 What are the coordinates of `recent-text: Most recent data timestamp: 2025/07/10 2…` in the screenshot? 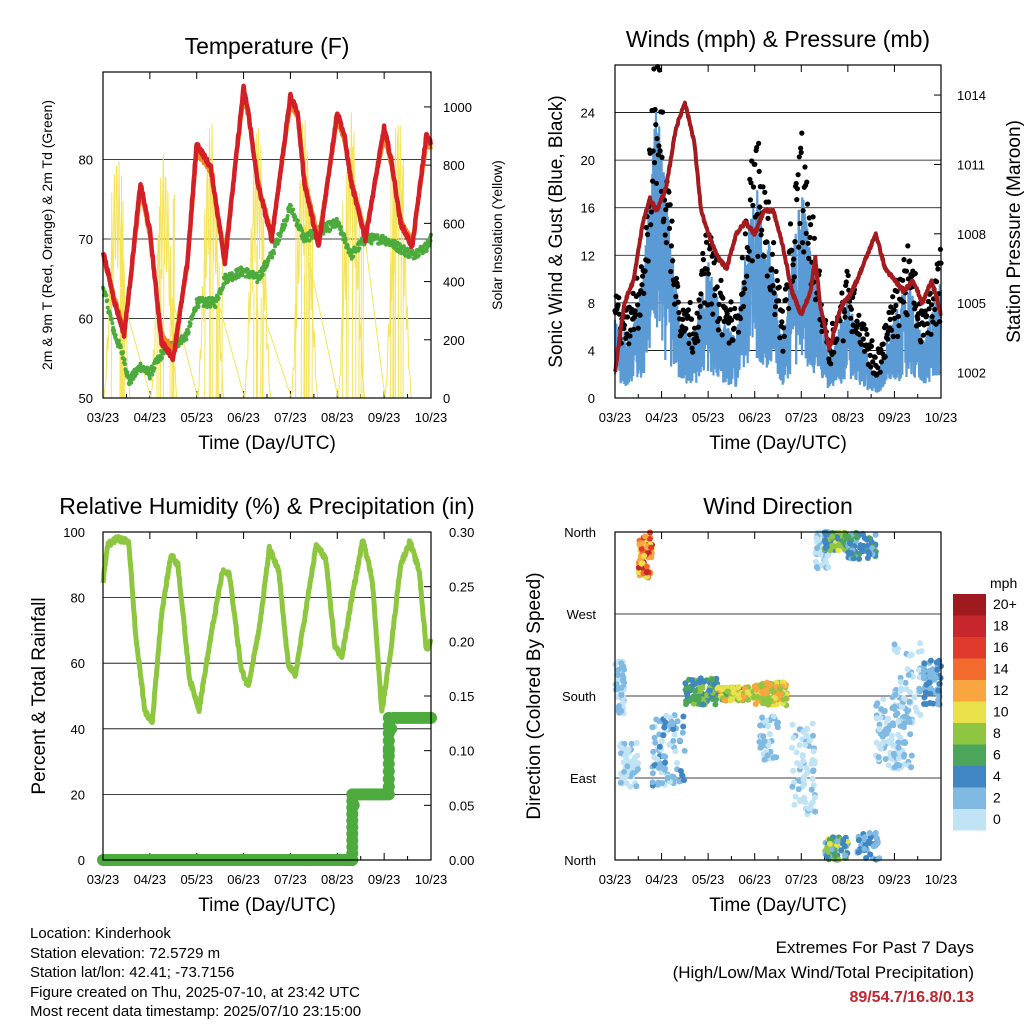 It's located at (196, 1011).